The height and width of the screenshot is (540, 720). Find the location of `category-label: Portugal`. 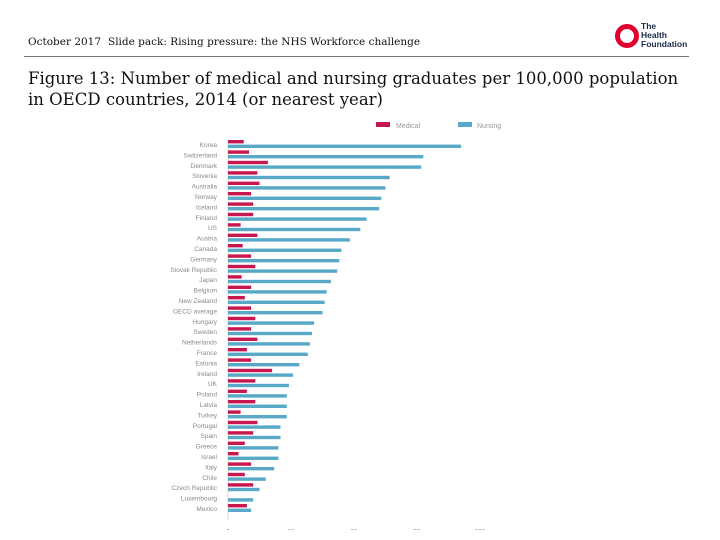

category-label: Portugal is located at coordinates (205, 426).